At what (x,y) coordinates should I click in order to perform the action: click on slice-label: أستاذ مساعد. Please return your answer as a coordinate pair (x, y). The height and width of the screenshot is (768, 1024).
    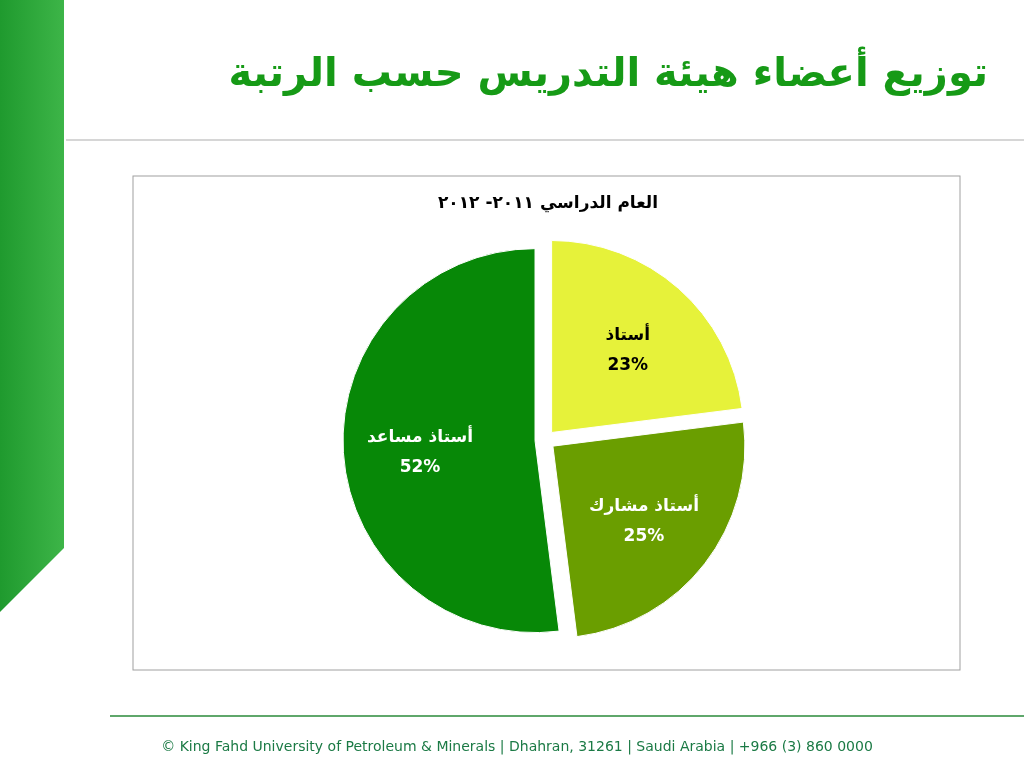
    Looking at the image, I should click on (420, 435).